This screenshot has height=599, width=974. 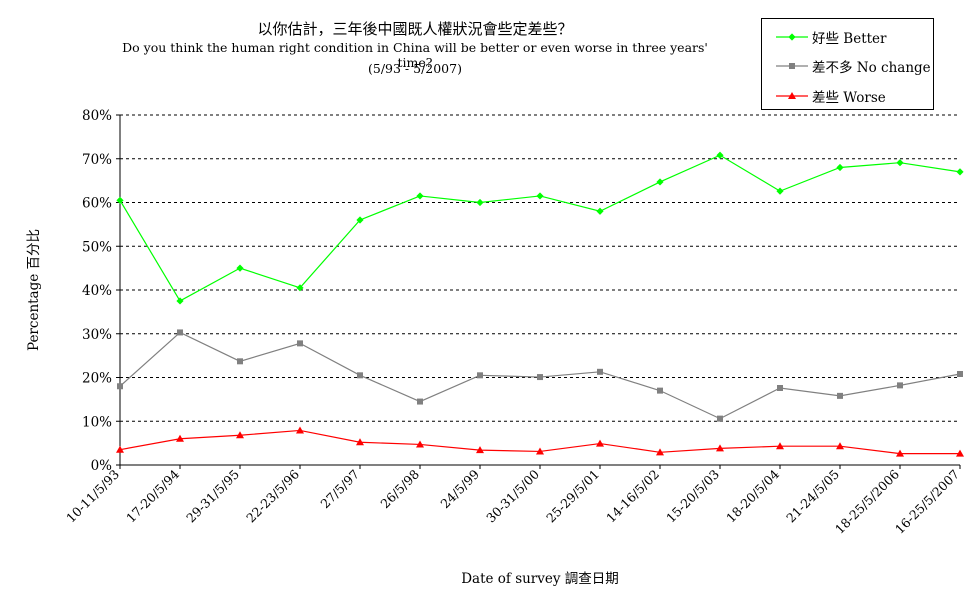 I want to click on legend-marker-no-change, so click(x=792, y=66).